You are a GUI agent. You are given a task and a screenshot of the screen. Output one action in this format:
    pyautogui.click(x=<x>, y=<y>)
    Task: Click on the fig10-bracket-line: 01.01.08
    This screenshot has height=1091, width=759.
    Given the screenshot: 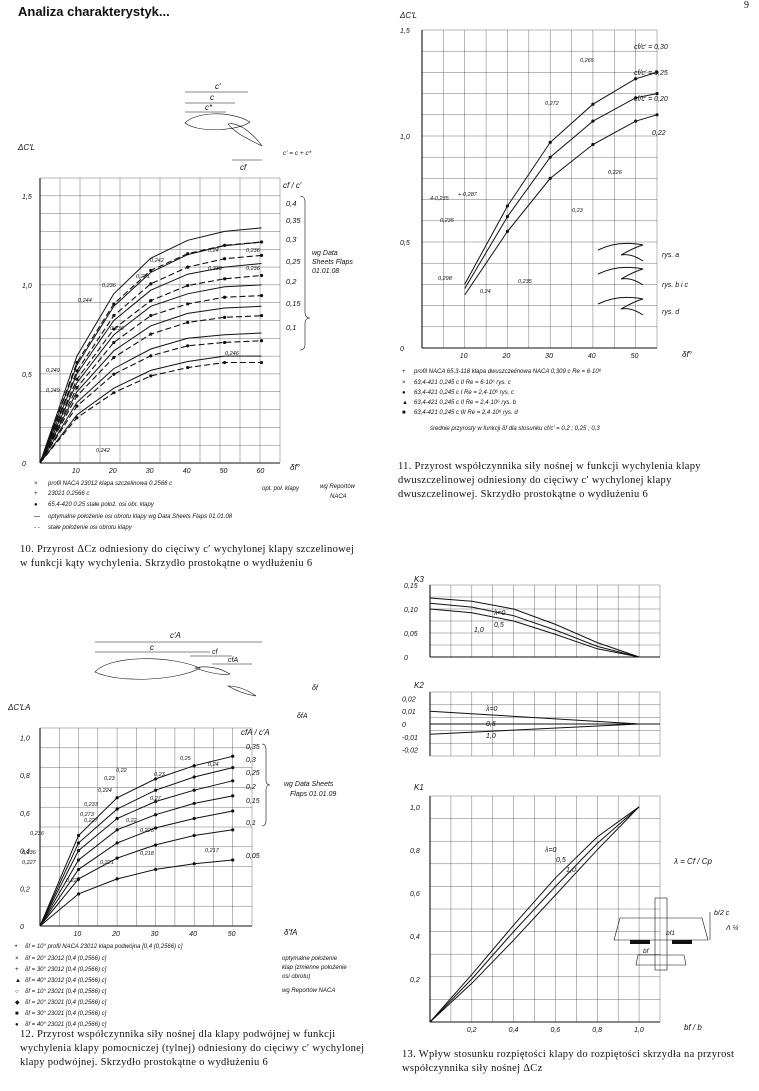 What is the action you would take?
    pyautogui.click(x=325, y=271)
    